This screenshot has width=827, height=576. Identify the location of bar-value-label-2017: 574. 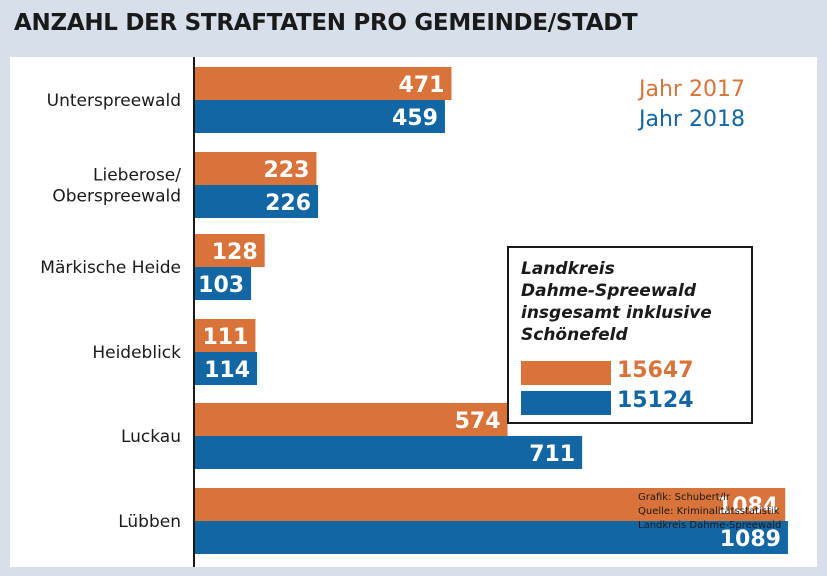
(478, 421).